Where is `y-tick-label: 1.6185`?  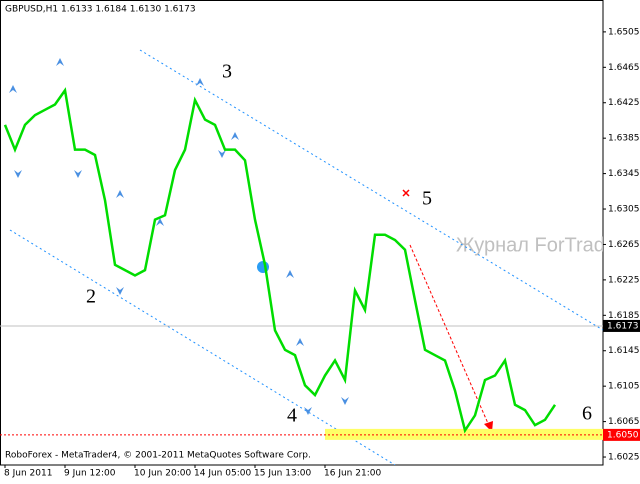 y-tick-label: 1.6185 is located at coordinates (624, 316).